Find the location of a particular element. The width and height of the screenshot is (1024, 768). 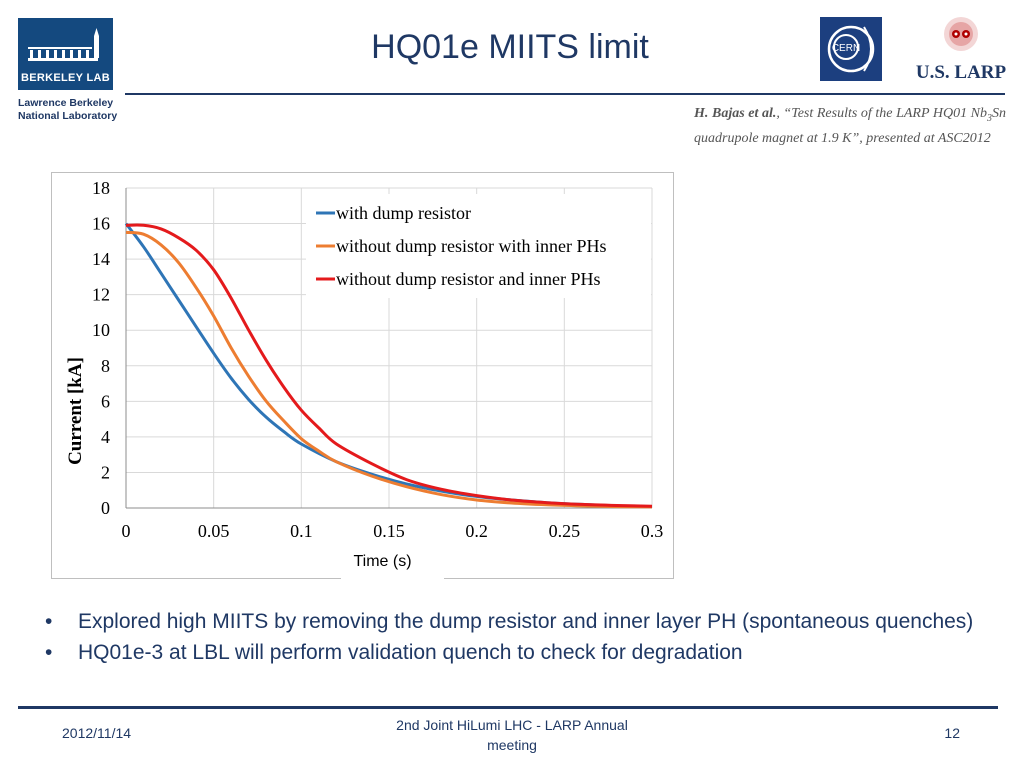

header-divider is located at coordinates (565, 94).